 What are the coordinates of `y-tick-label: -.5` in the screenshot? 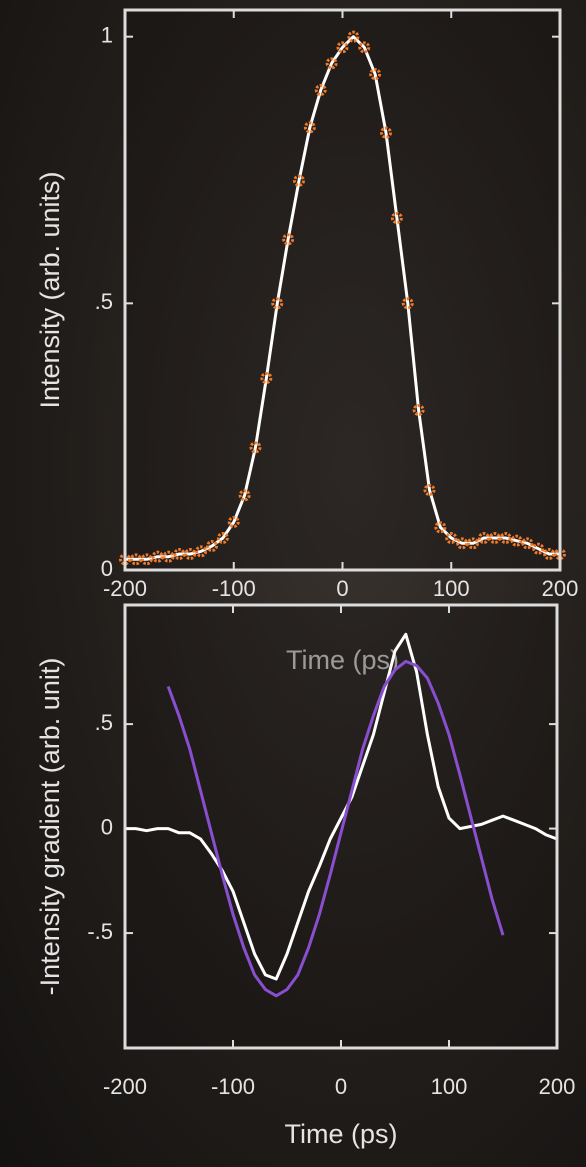 It's located at (100, 931).